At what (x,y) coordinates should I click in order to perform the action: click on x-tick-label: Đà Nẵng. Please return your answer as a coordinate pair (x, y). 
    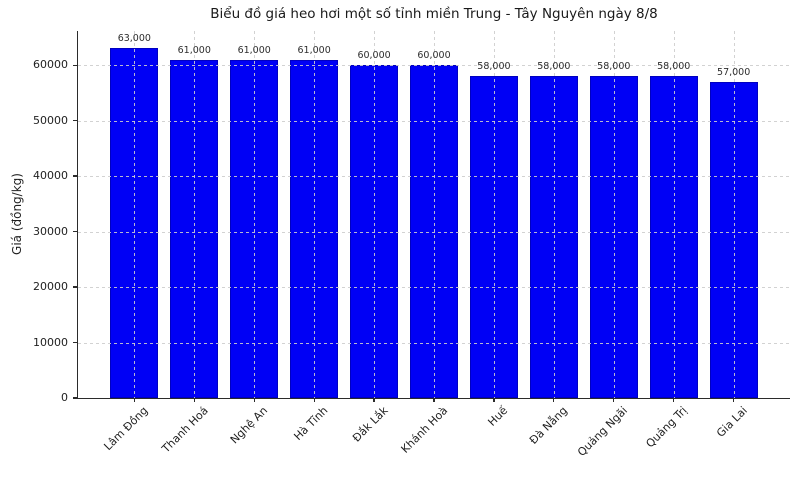
    Looking at the image, I should click on (549, 425).